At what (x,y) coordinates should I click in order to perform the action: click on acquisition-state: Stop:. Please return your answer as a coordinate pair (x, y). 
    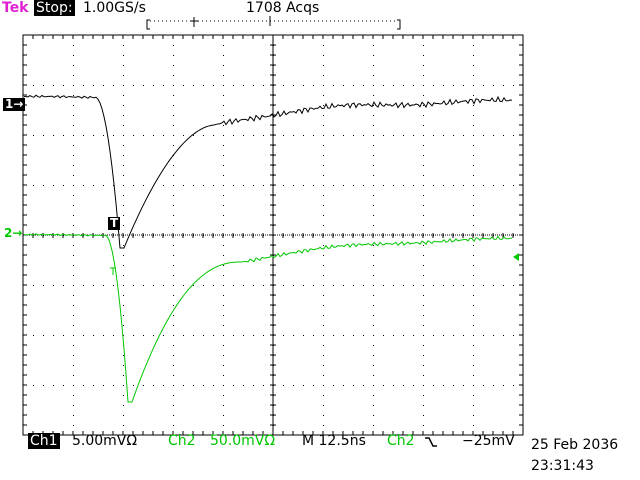
    Looking at the image, I should click on (54, 8).